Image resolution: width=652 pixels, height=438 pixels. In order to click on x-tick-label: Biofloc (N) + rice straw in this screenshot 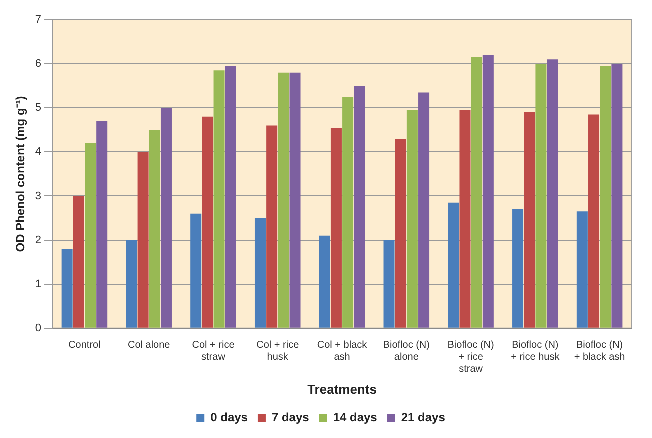, I will do `click(471, 358)`.